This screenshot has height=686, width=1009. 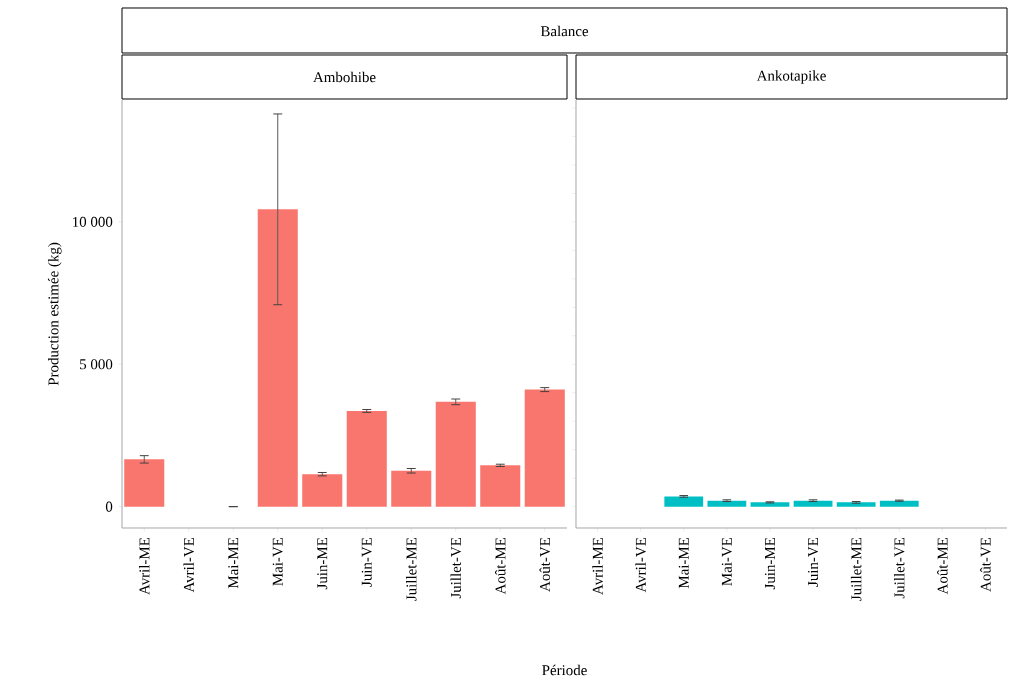 I want to click on chart-title: Ambohibe, so click(x=344, y=77).